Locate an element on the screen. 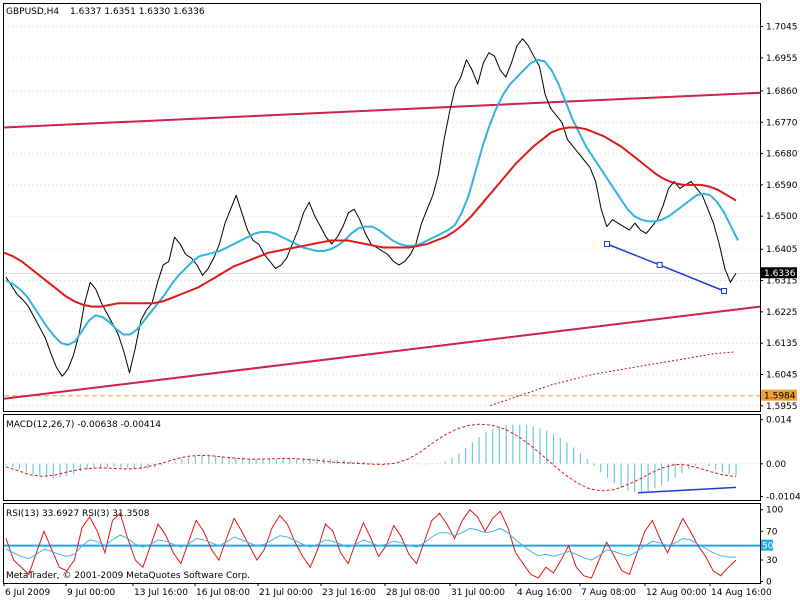 This screenshot has height=600, width=800. time-tick-label: 28 Jul 08:00 is located at coordinates (413, 593).